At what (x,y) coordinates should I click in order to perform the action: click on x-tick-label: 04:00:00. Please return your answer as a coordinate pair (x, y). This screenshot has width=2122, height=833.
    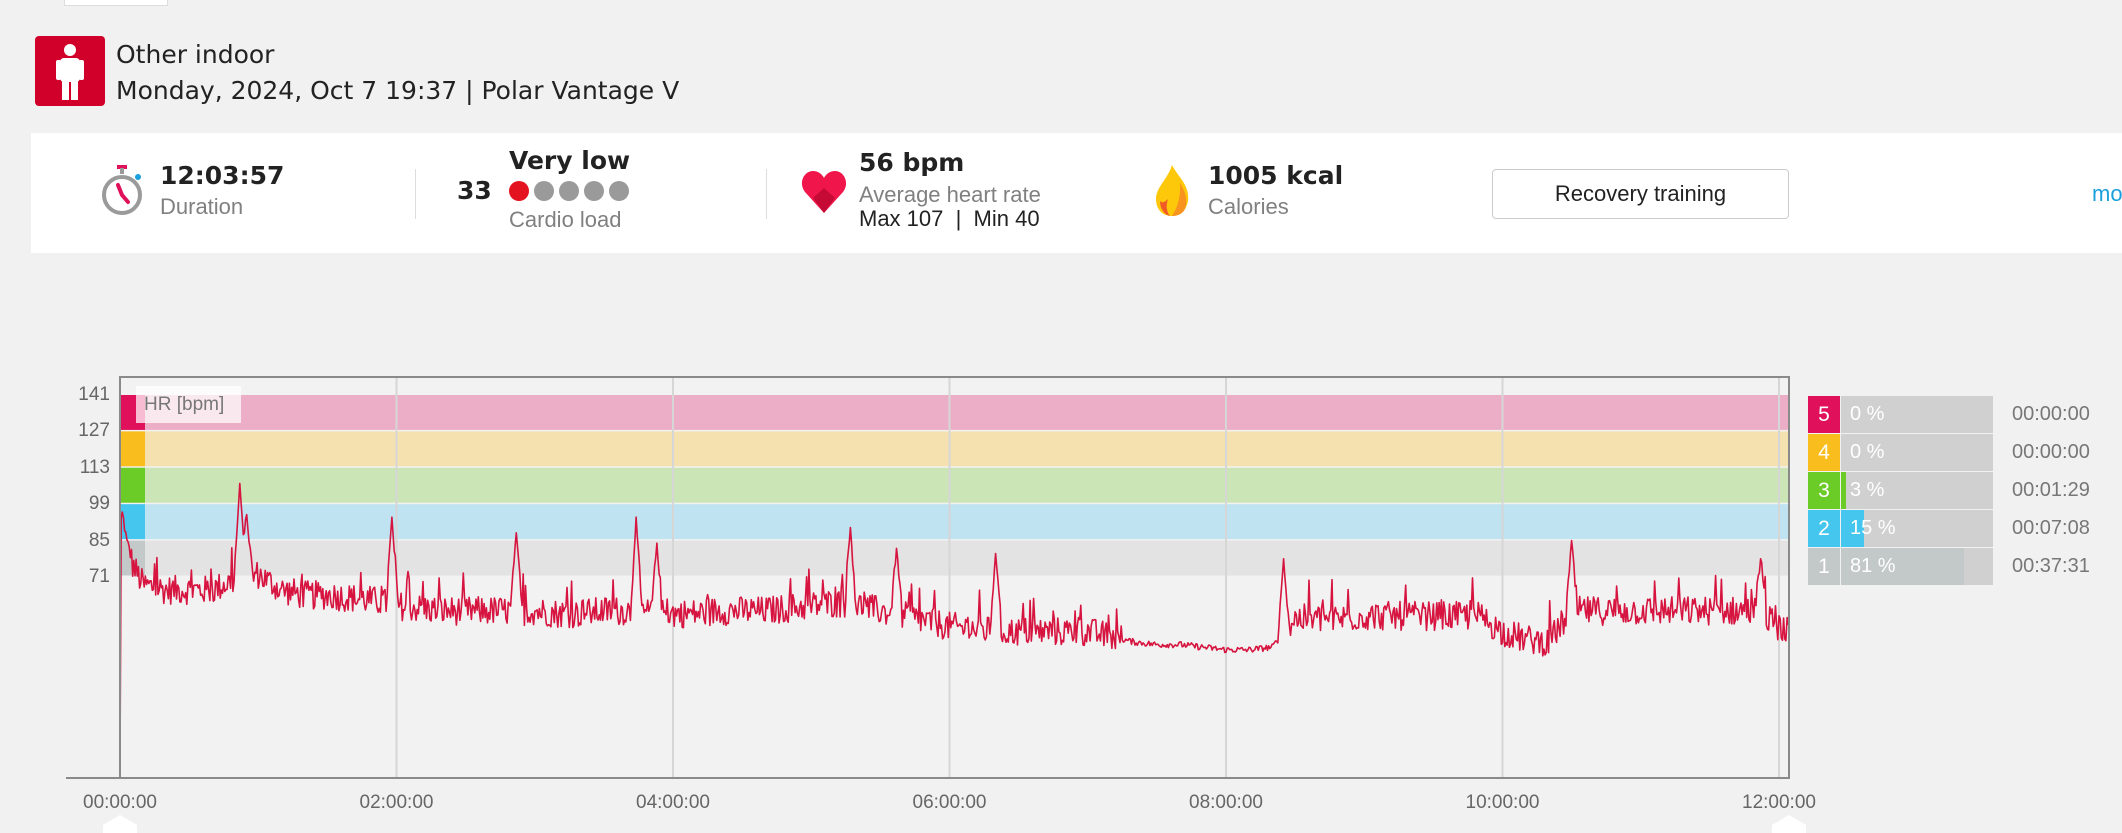
    Looking at the image, I should click on (673, 802).